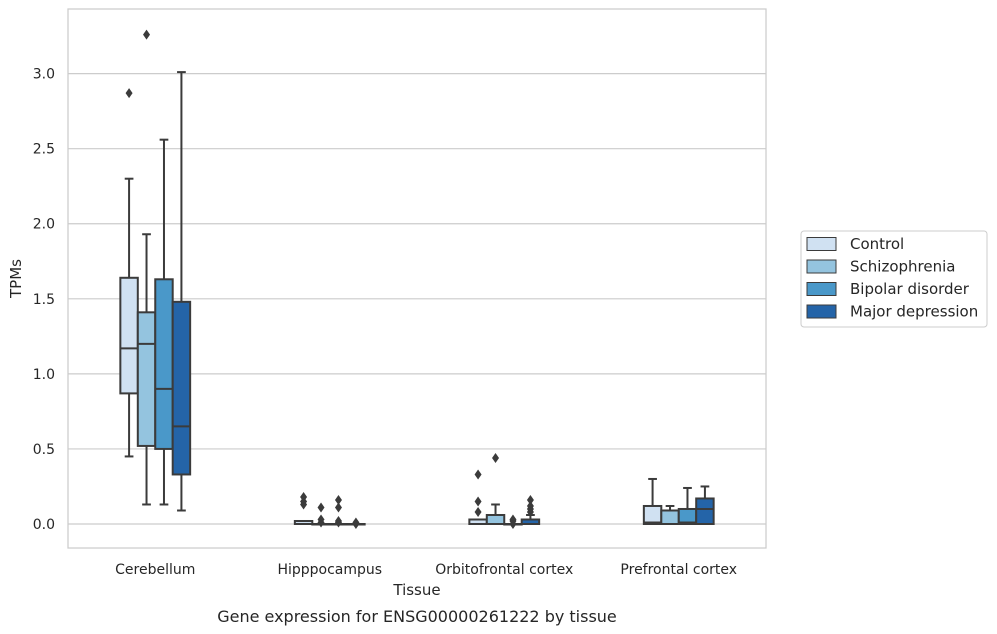 Image resolution: width=997 pixels, height=634 pixels. What do you see at coordinates (914, 312) in the screenshot?
I see `legend-label: Major depression` at bounding box center [914, 312].